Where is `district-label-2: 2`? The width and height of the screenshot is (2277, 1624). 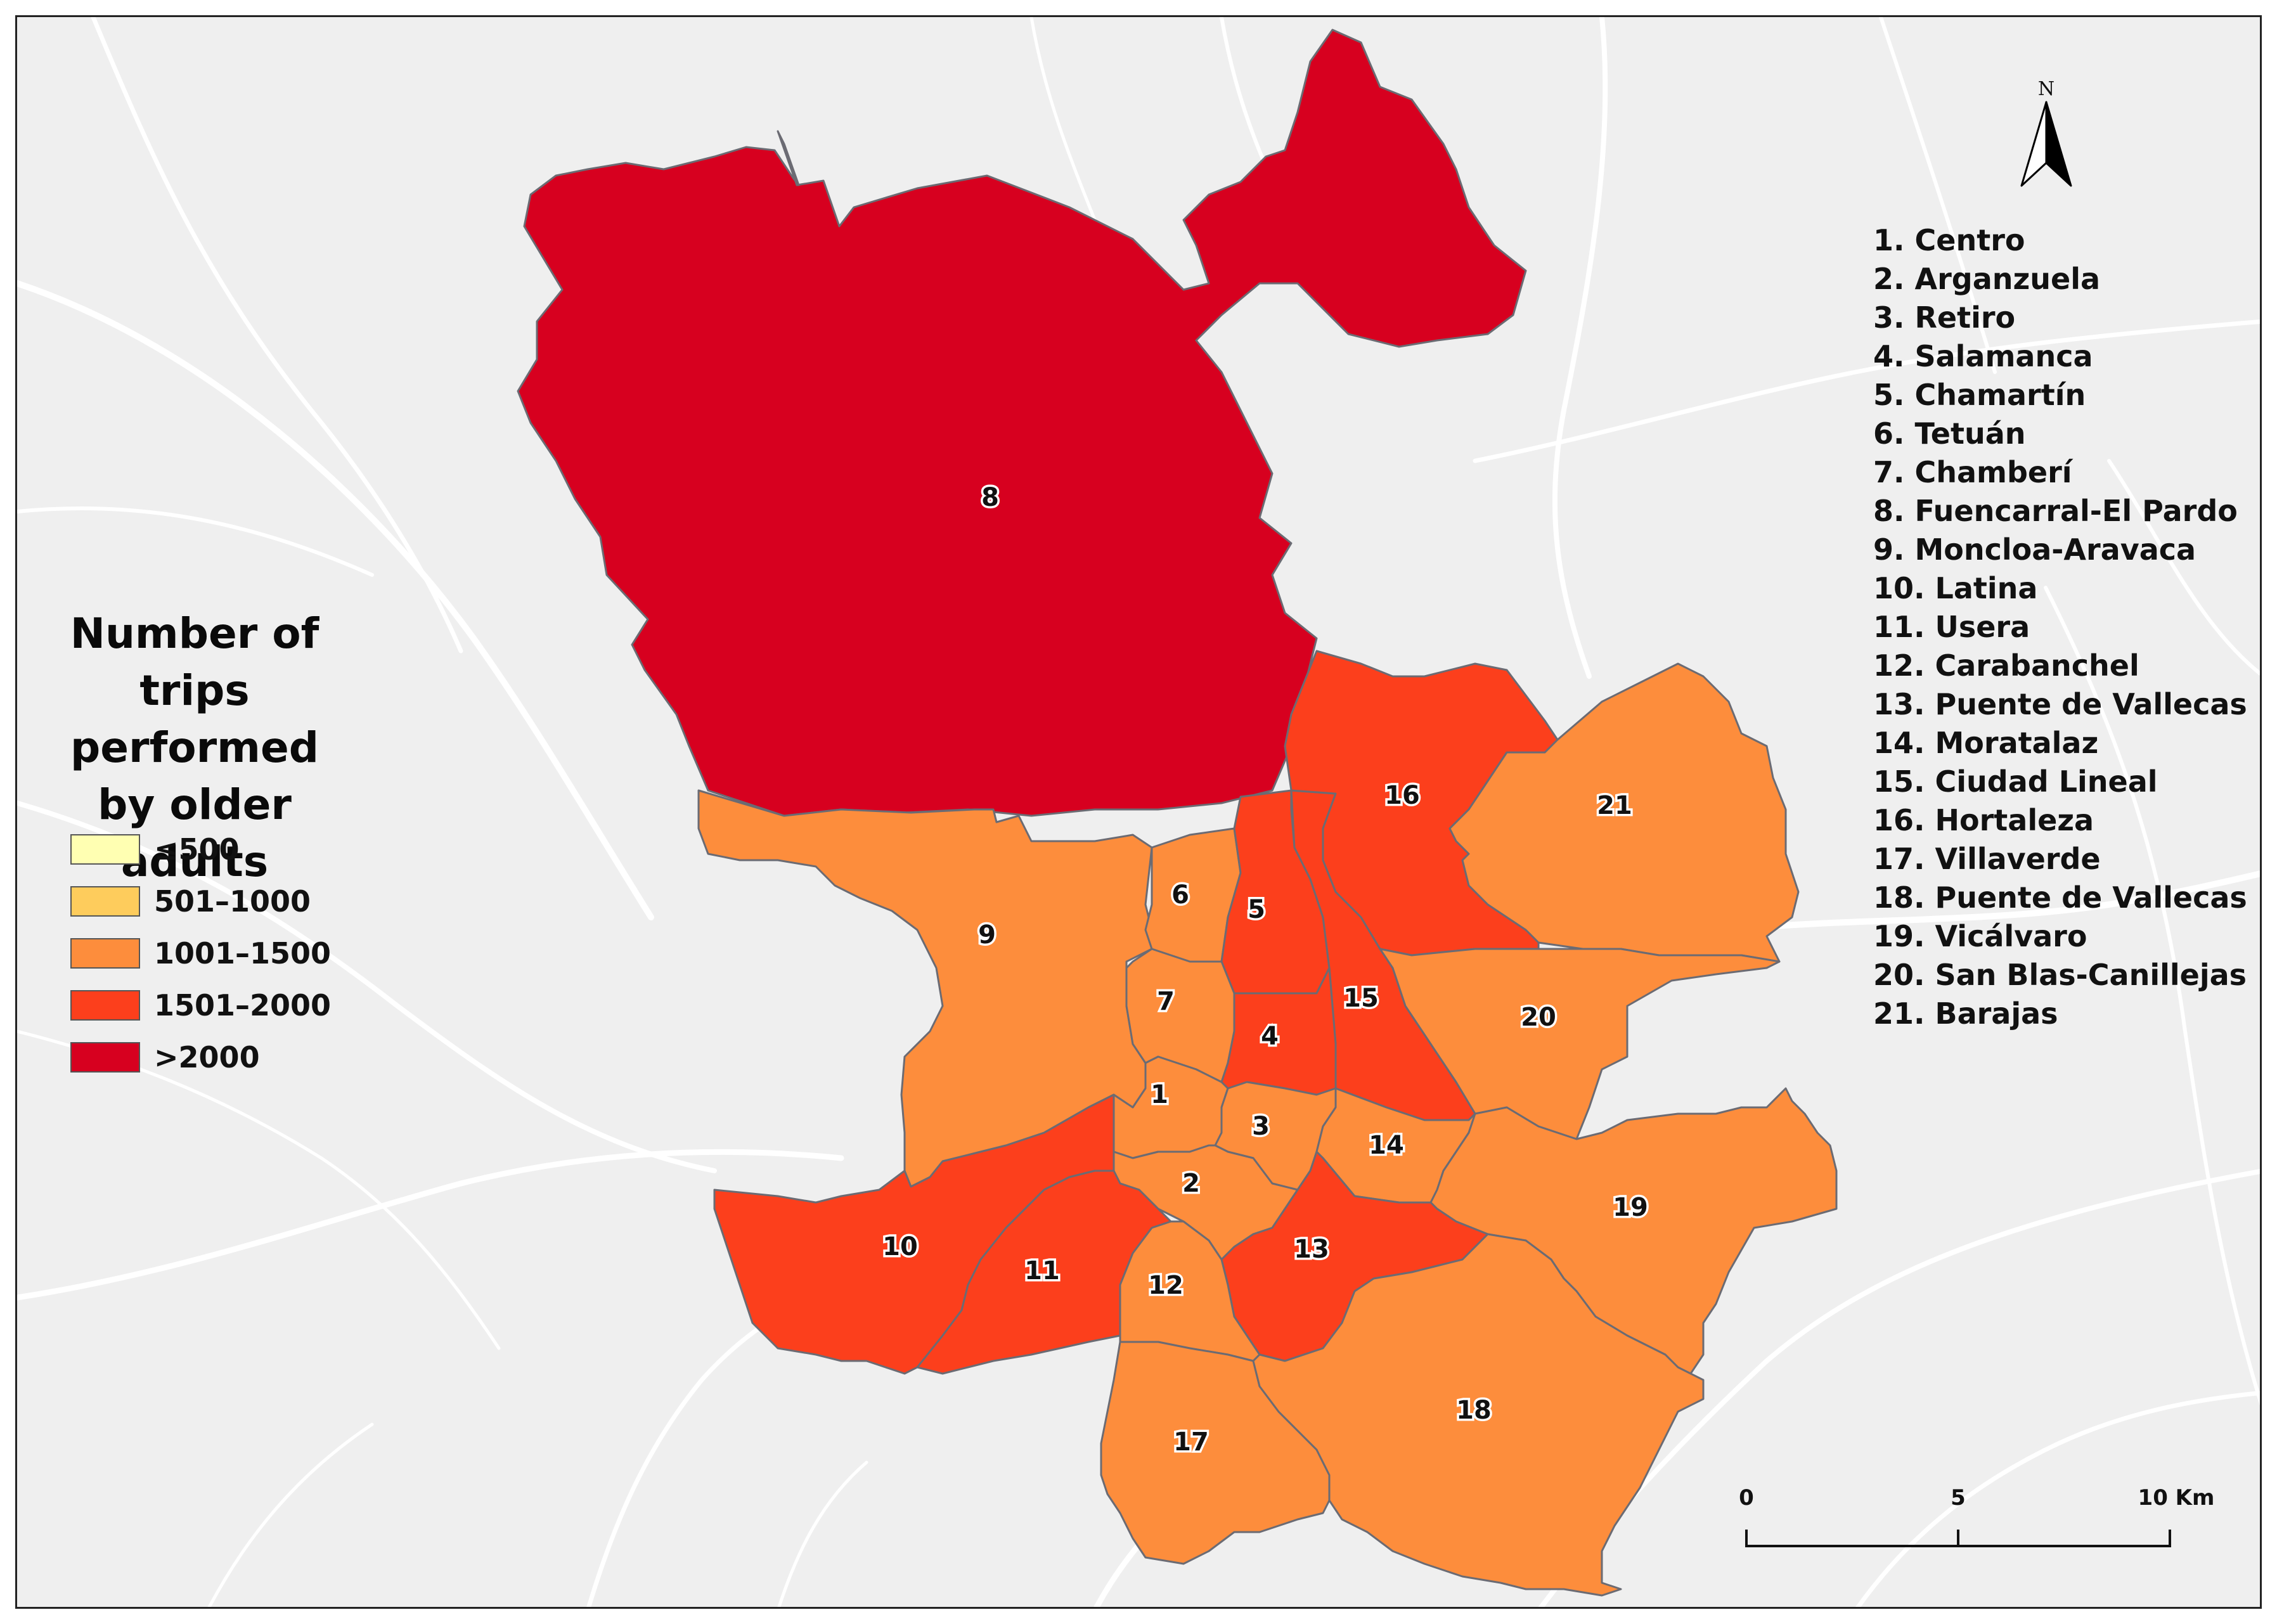
district-label-2: 2 is located at coordinates (1191, 1184).